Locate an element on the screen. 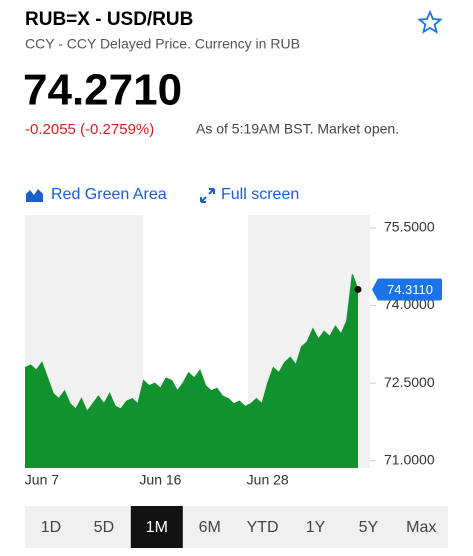  value-label: 74.3110 is located at coordinates (410, 289).